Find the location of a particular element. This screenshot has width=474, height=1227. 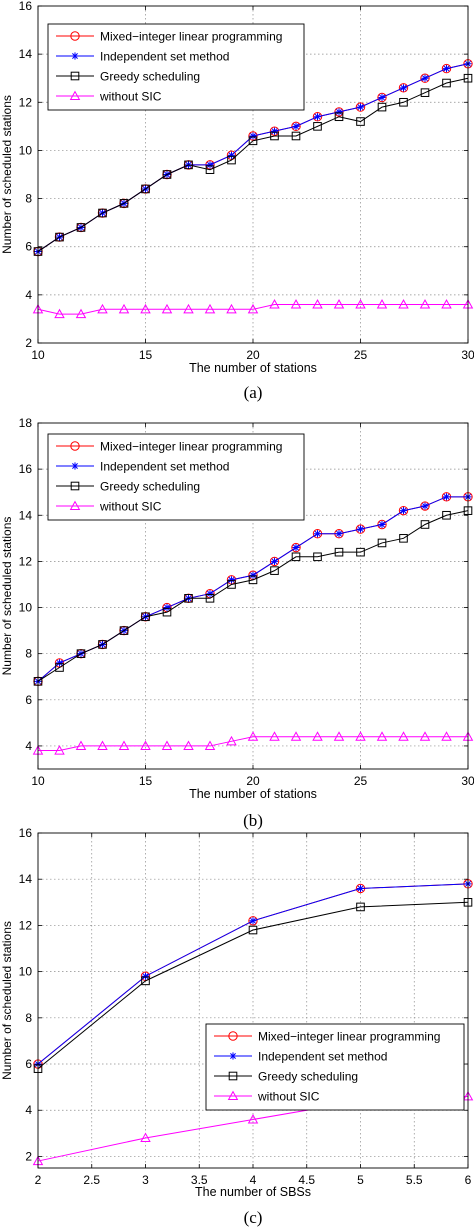

y-tick-label: 2 is located at coordinates (28, 1156).